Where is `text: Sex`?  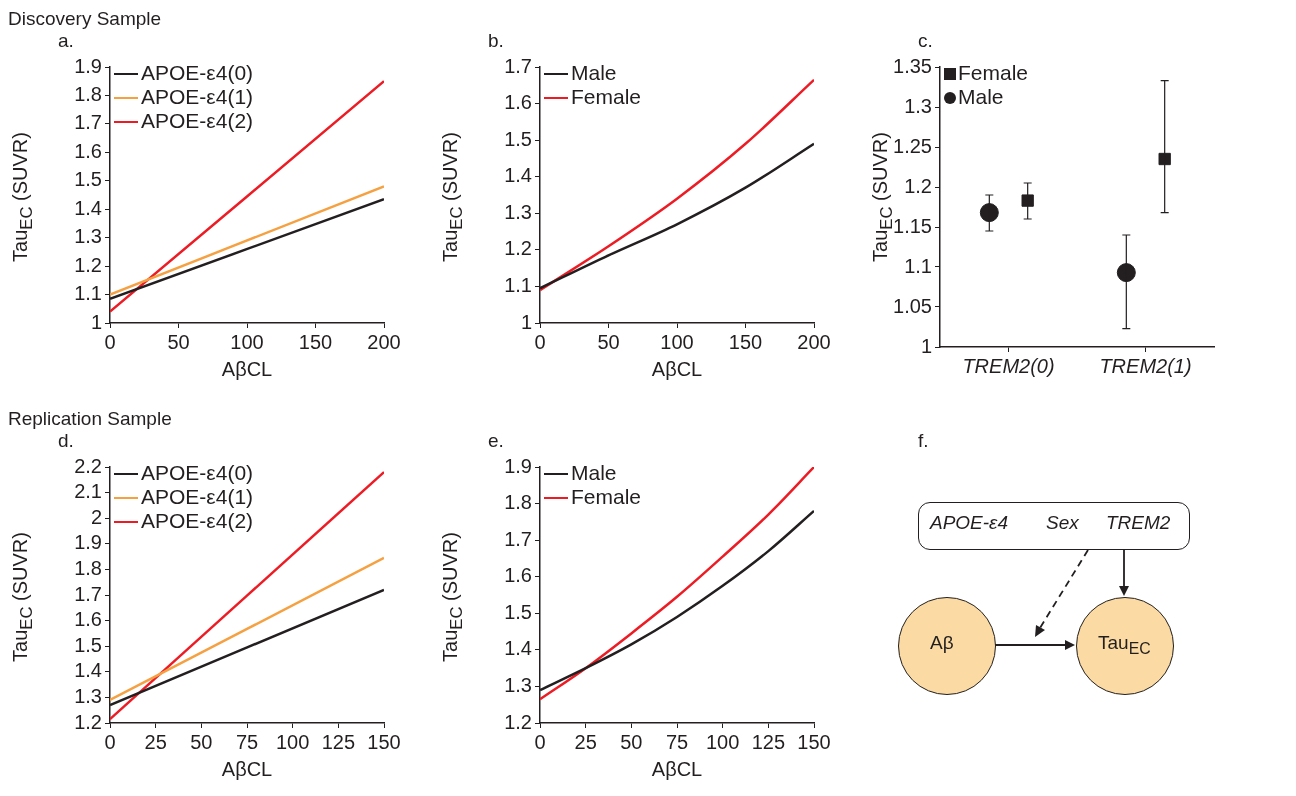 text: Sex is located at coordinates (1062, 522).